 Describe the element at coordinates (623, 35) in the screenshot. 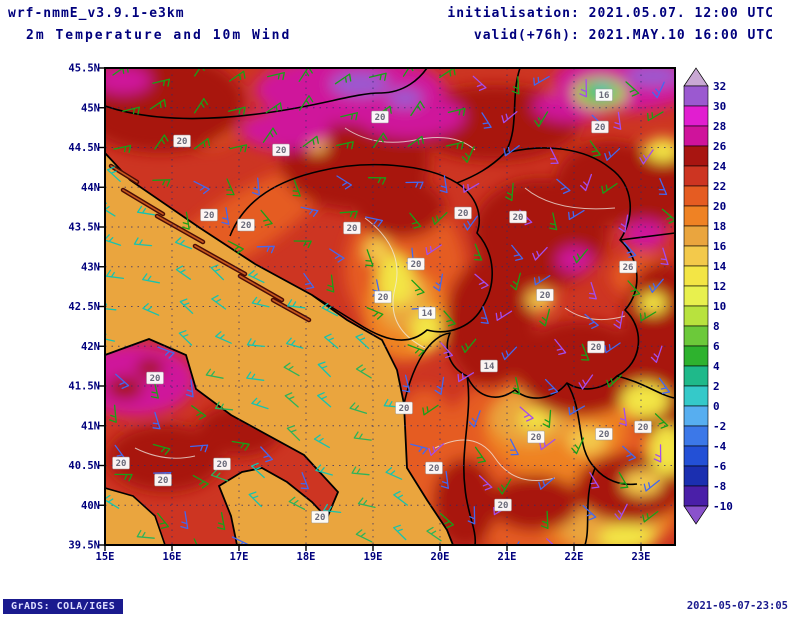

I see `valid-time-label: valid(+76h): 2021.MAY.10 16:00 UTC` at that location.